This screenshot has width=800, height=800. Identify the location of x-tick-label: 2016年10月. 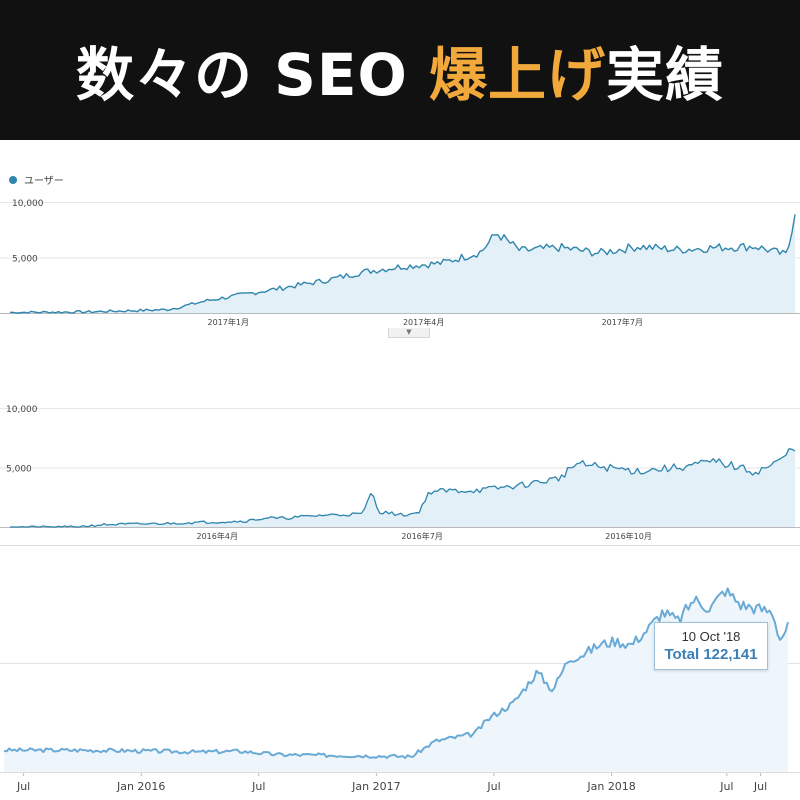
(628, 536).